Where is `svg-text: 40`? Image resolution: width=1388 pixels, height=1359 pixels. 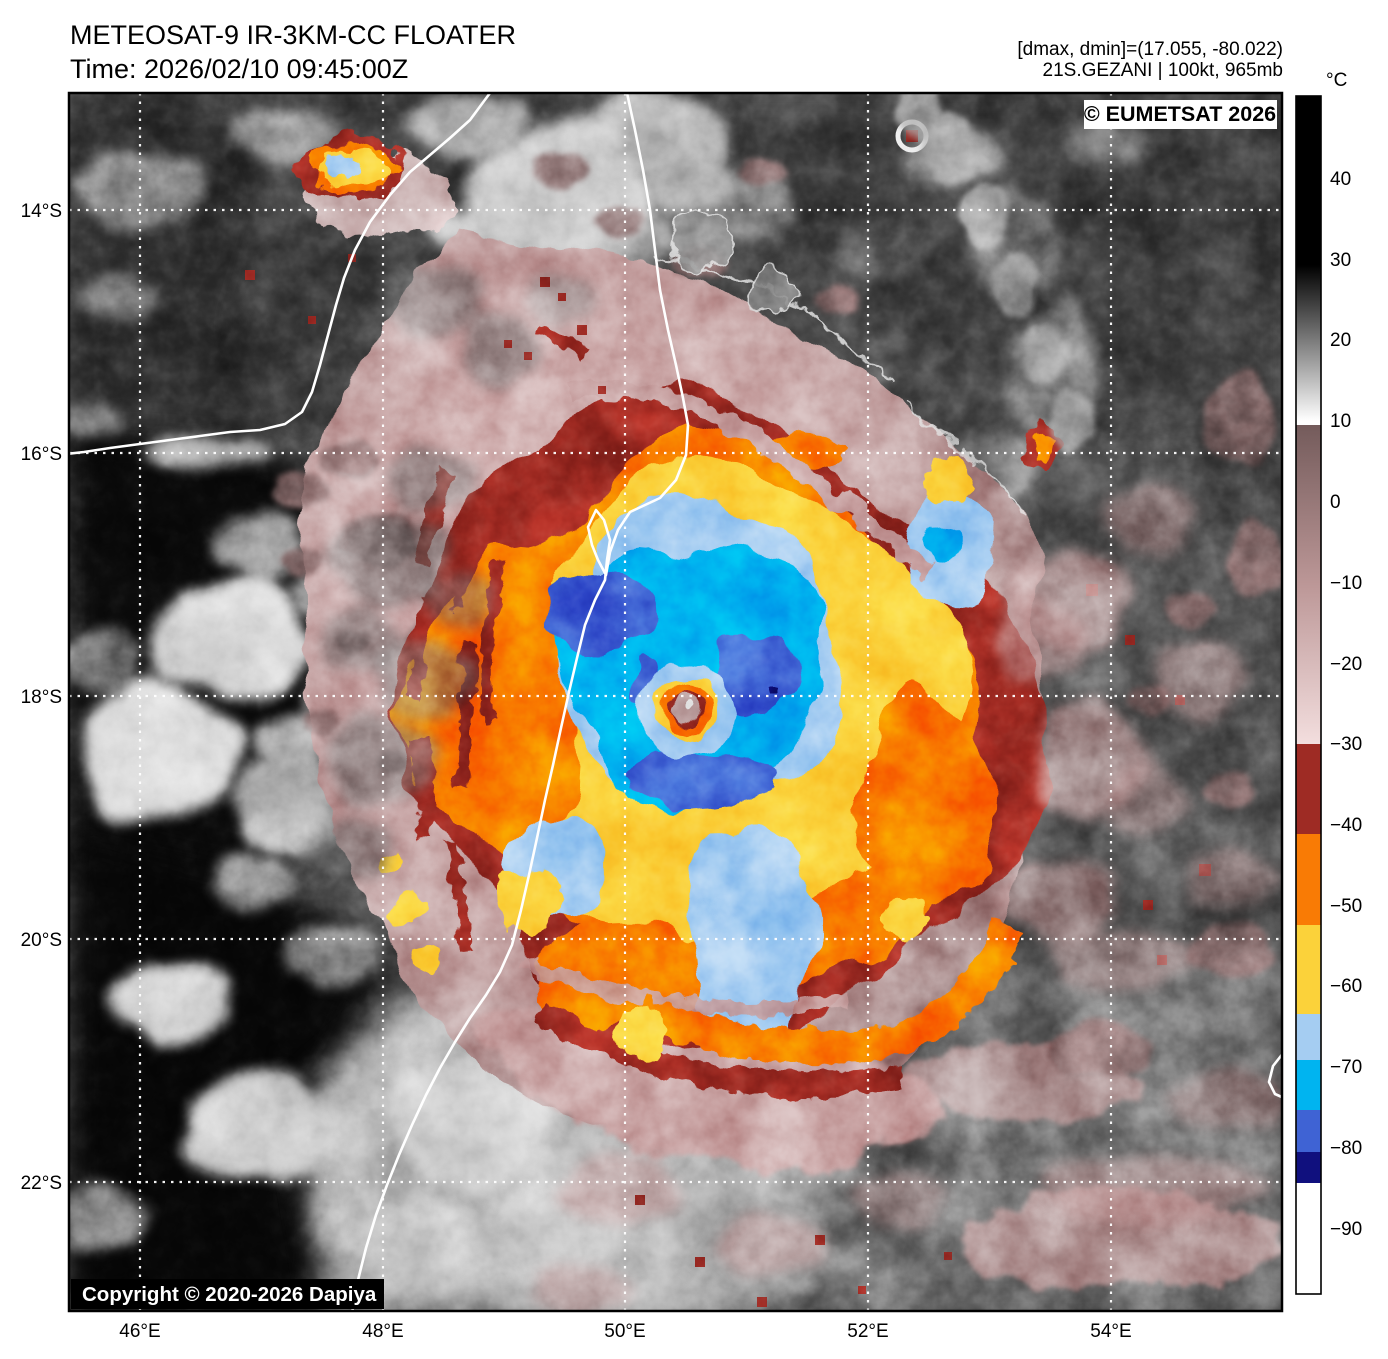 svg-text: 40 is located at coordinates (1340, 179).